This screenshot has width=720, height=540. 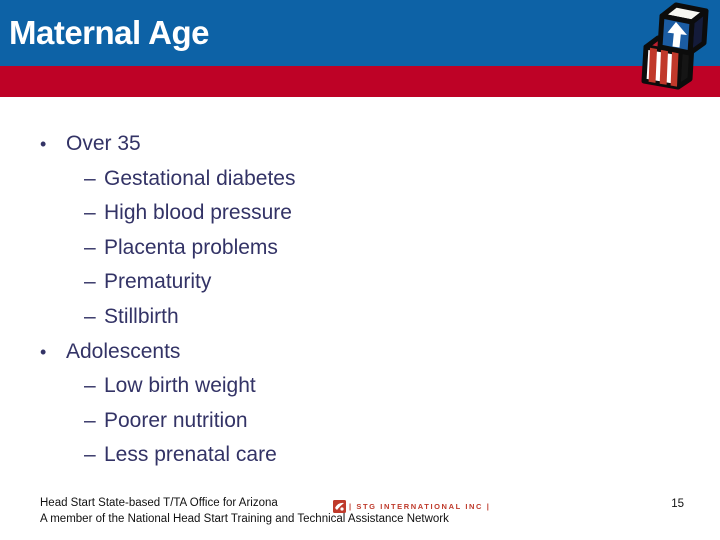 What do you see at coordinates (191, 247) in the screenshot?
I see `bullet-text: Placenta problems` at bounding box center [191, 247].